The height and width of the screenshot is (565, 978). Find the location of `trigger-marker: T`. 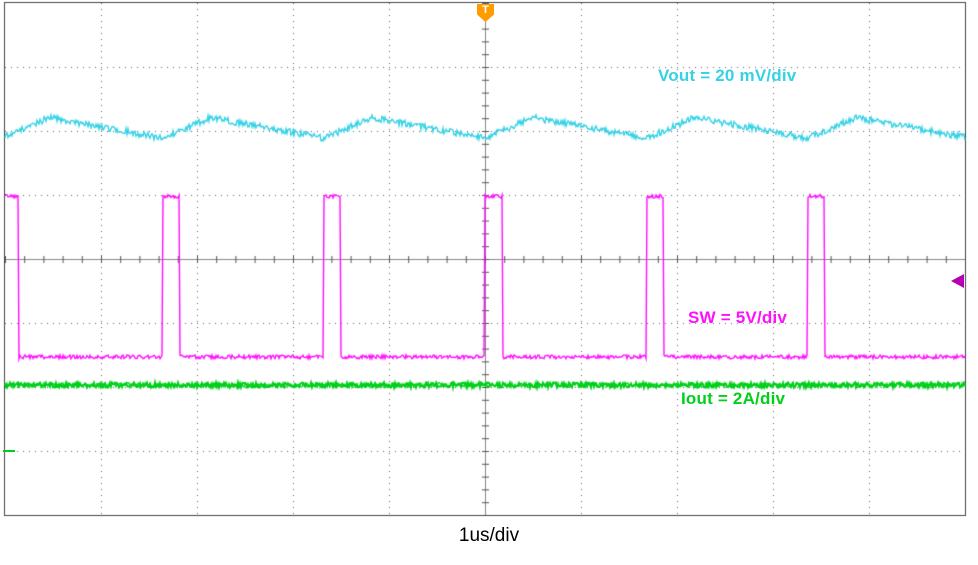

trigger-marker: T is located at coordinates (485, 13).